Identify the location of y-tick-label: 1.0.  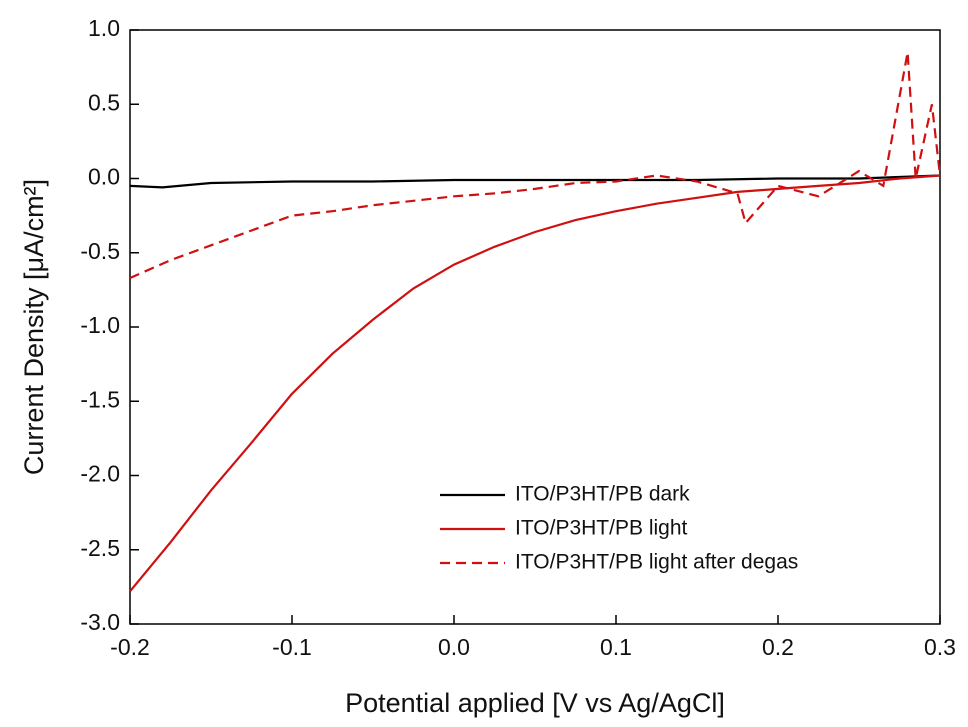
(104, 28).